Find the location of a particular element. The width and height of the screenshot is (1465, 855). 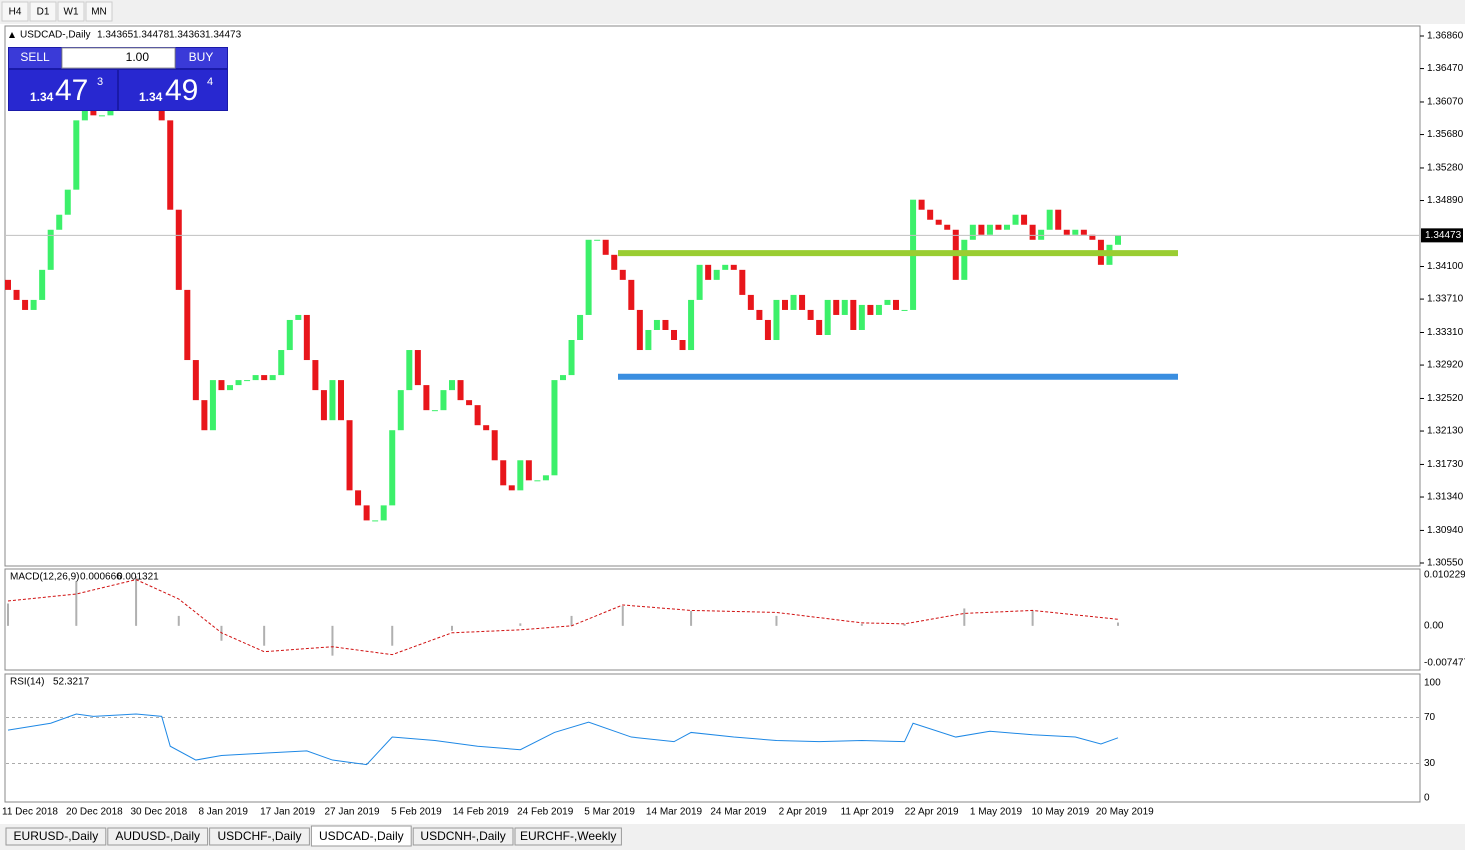

tab-label: USDCHF-,Daily is located at coordinates (260, 836).